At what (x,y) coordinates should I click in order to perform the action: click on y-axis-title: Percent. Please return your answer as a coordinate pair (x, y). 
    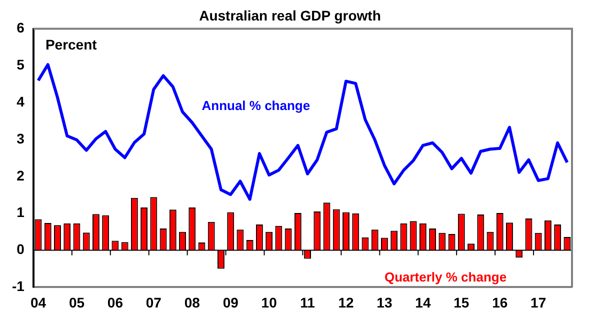
    Looking at the image, I should click on (71, 44).